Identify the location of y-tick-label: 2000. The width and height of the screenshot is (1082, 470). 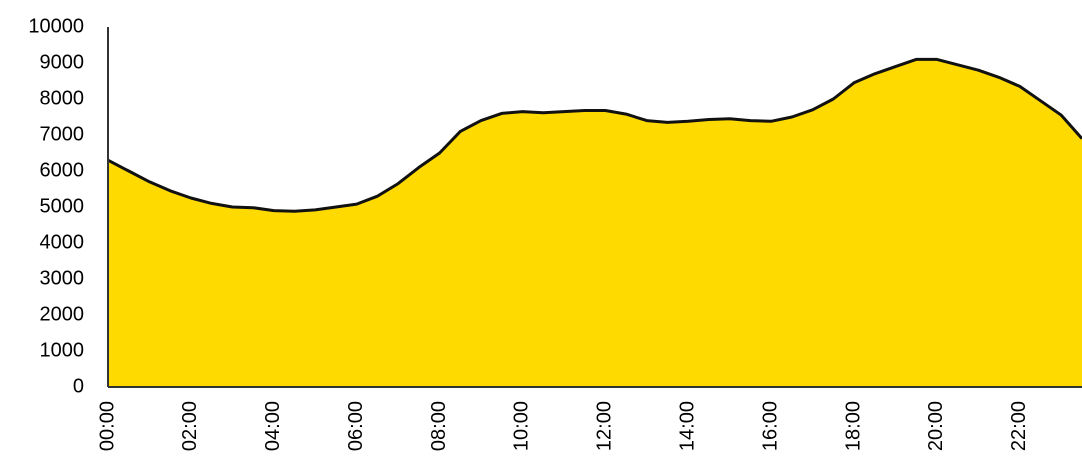
(62, 314).